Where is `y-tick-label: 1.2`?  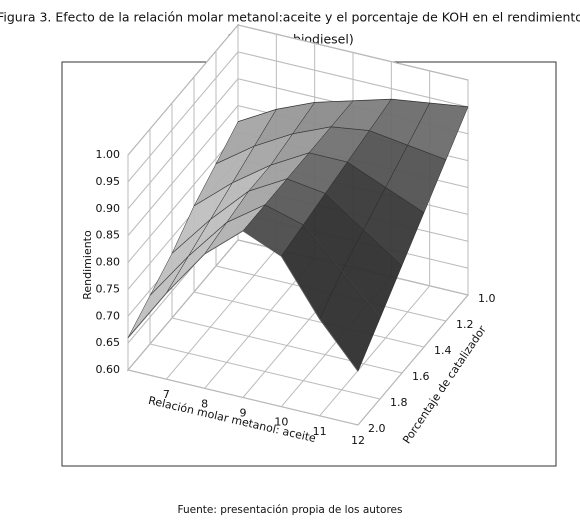 y-tick-label: 1.2 is located at coordinates (465, 324).